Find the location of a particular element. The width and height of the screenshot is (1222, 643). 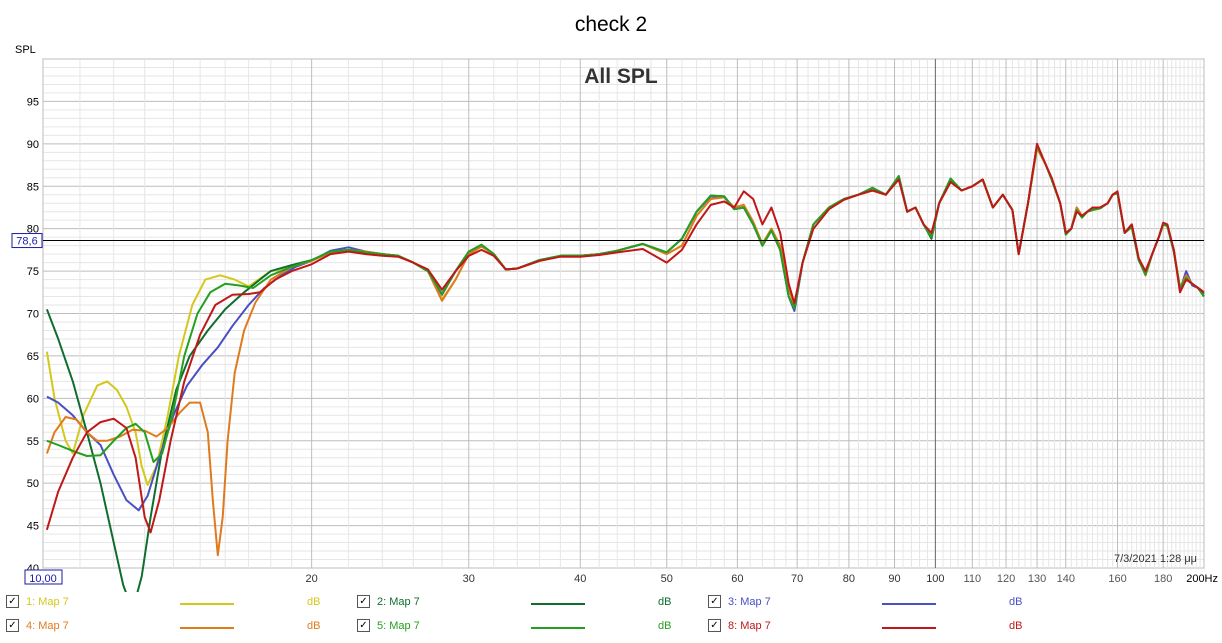

x-tick-label: 120 is located at coordinates (1006, 579).